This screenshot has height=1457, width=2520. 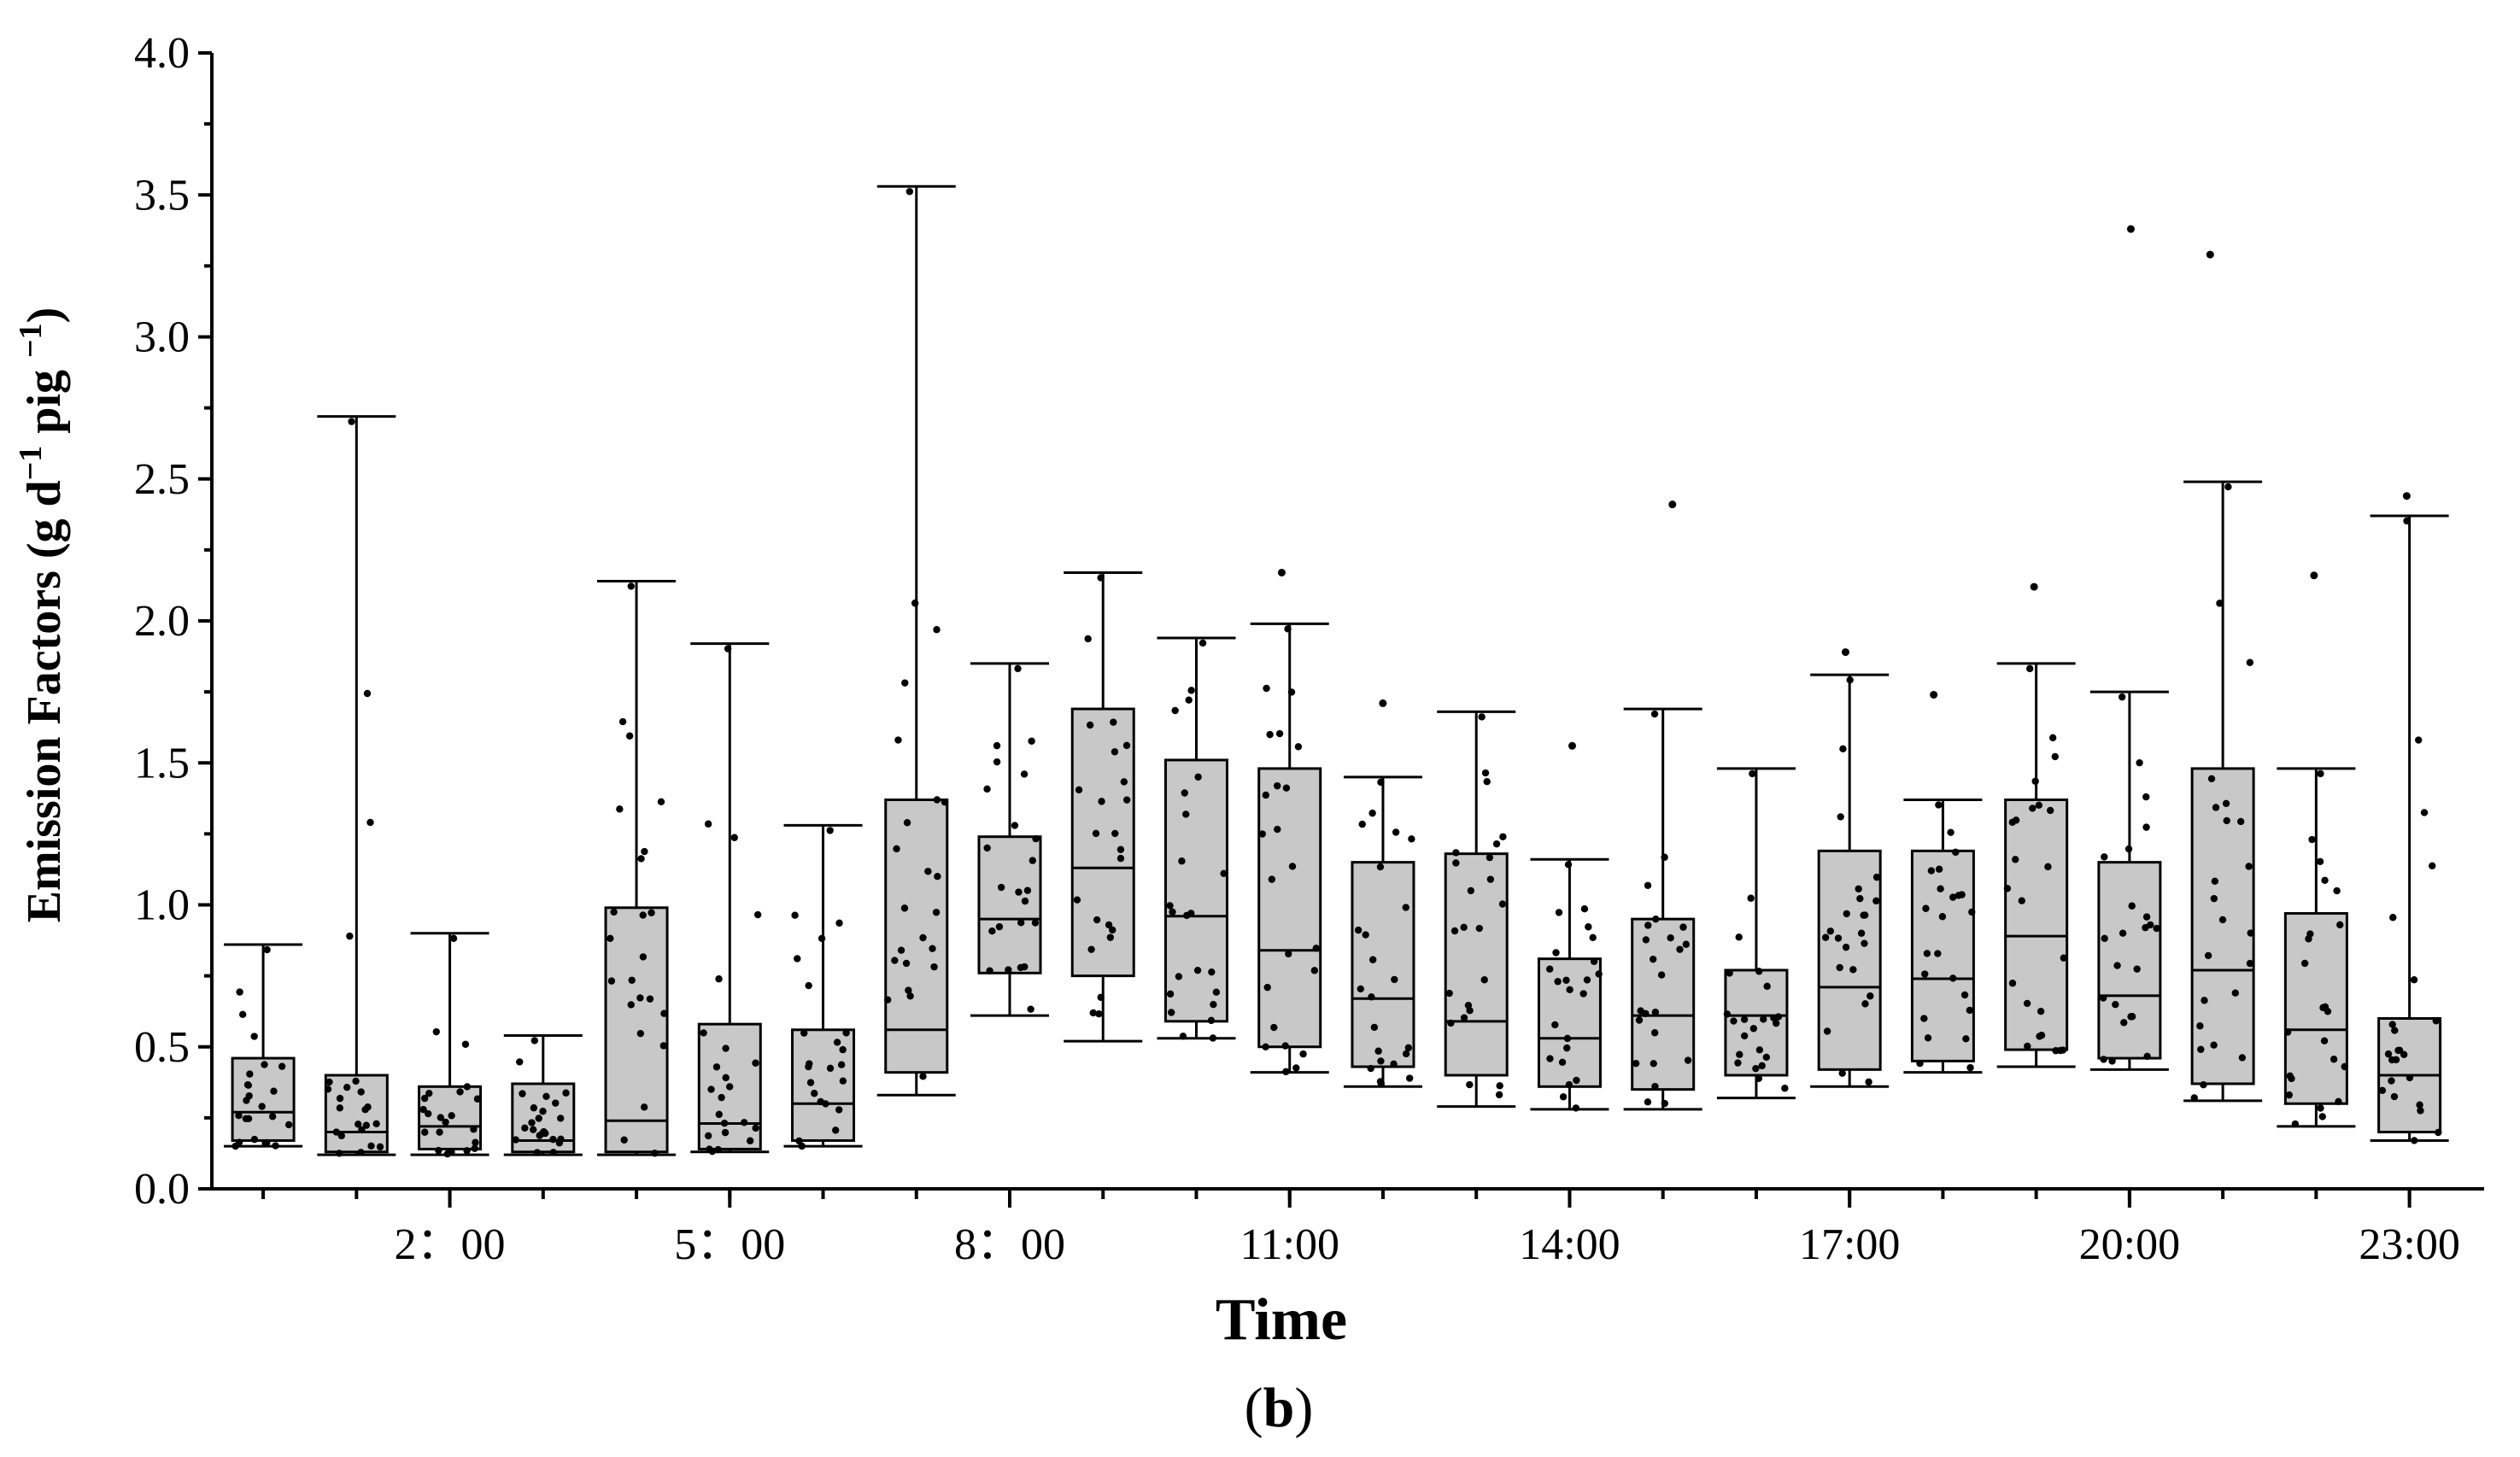 I want to click on x-axis-title: Time, so click(x=1281, y=1320).